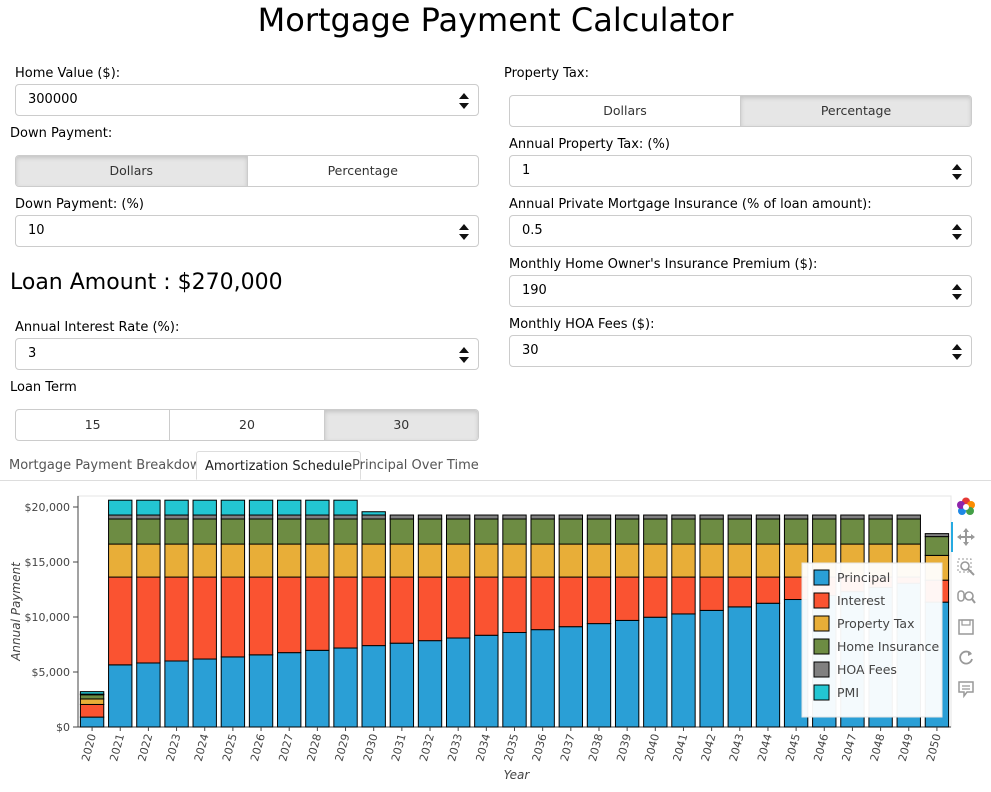 The width and height of the screenshot is (991, 792). I want to click on loan-term-30-option: 30, so click(401, 425).